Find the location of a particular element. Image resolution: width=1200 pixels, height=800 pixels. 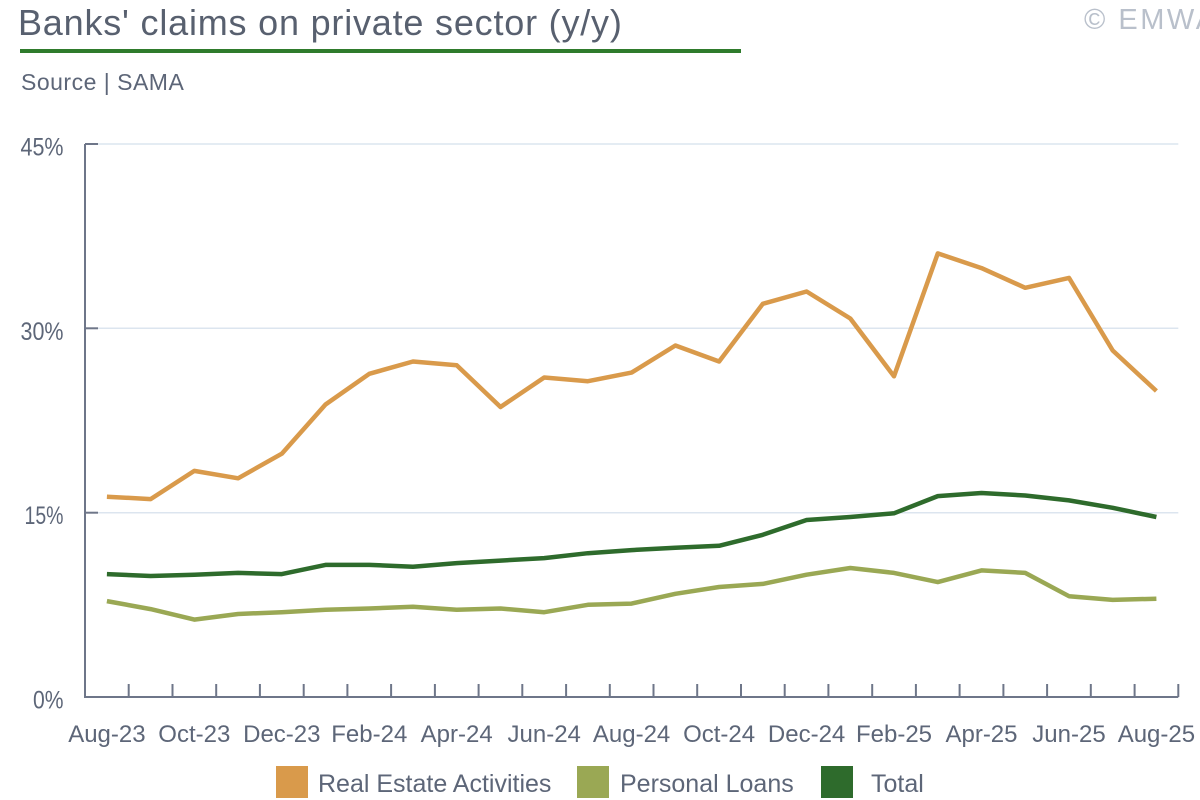

svg-text: Real Estate Activities is located at coordinates (434, 784).